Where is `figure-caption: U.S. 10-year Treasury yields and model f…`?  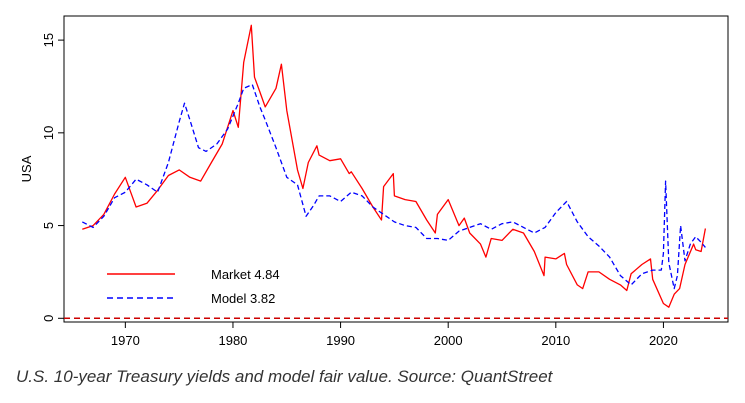
figure-caption: U.S. 10-year Treasury yields and model f… is located at coordinates (284, 376).